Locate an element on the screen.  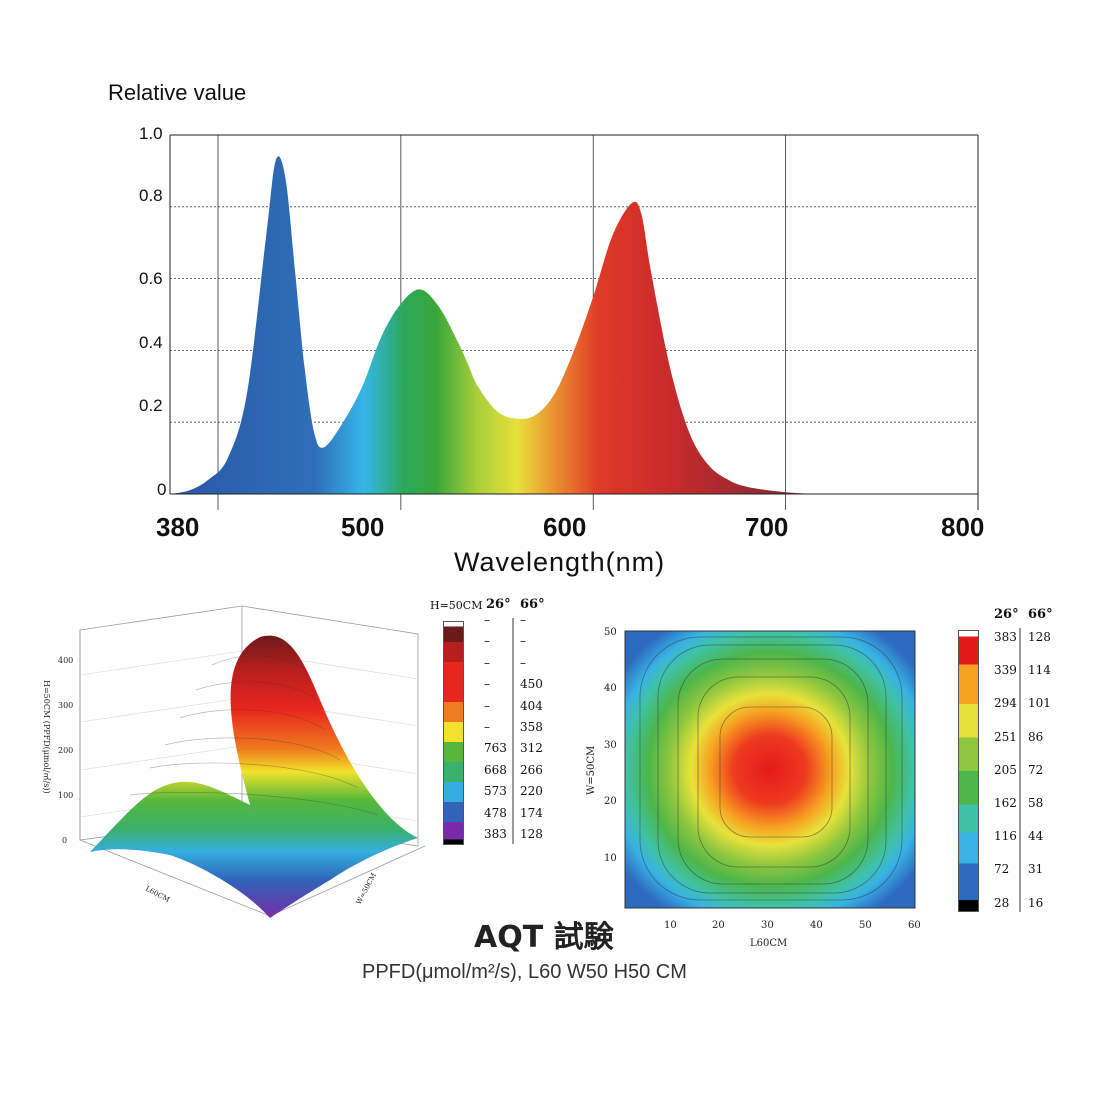
heat-legend-col2-value: 114 is located at coordinates (1039, 670).